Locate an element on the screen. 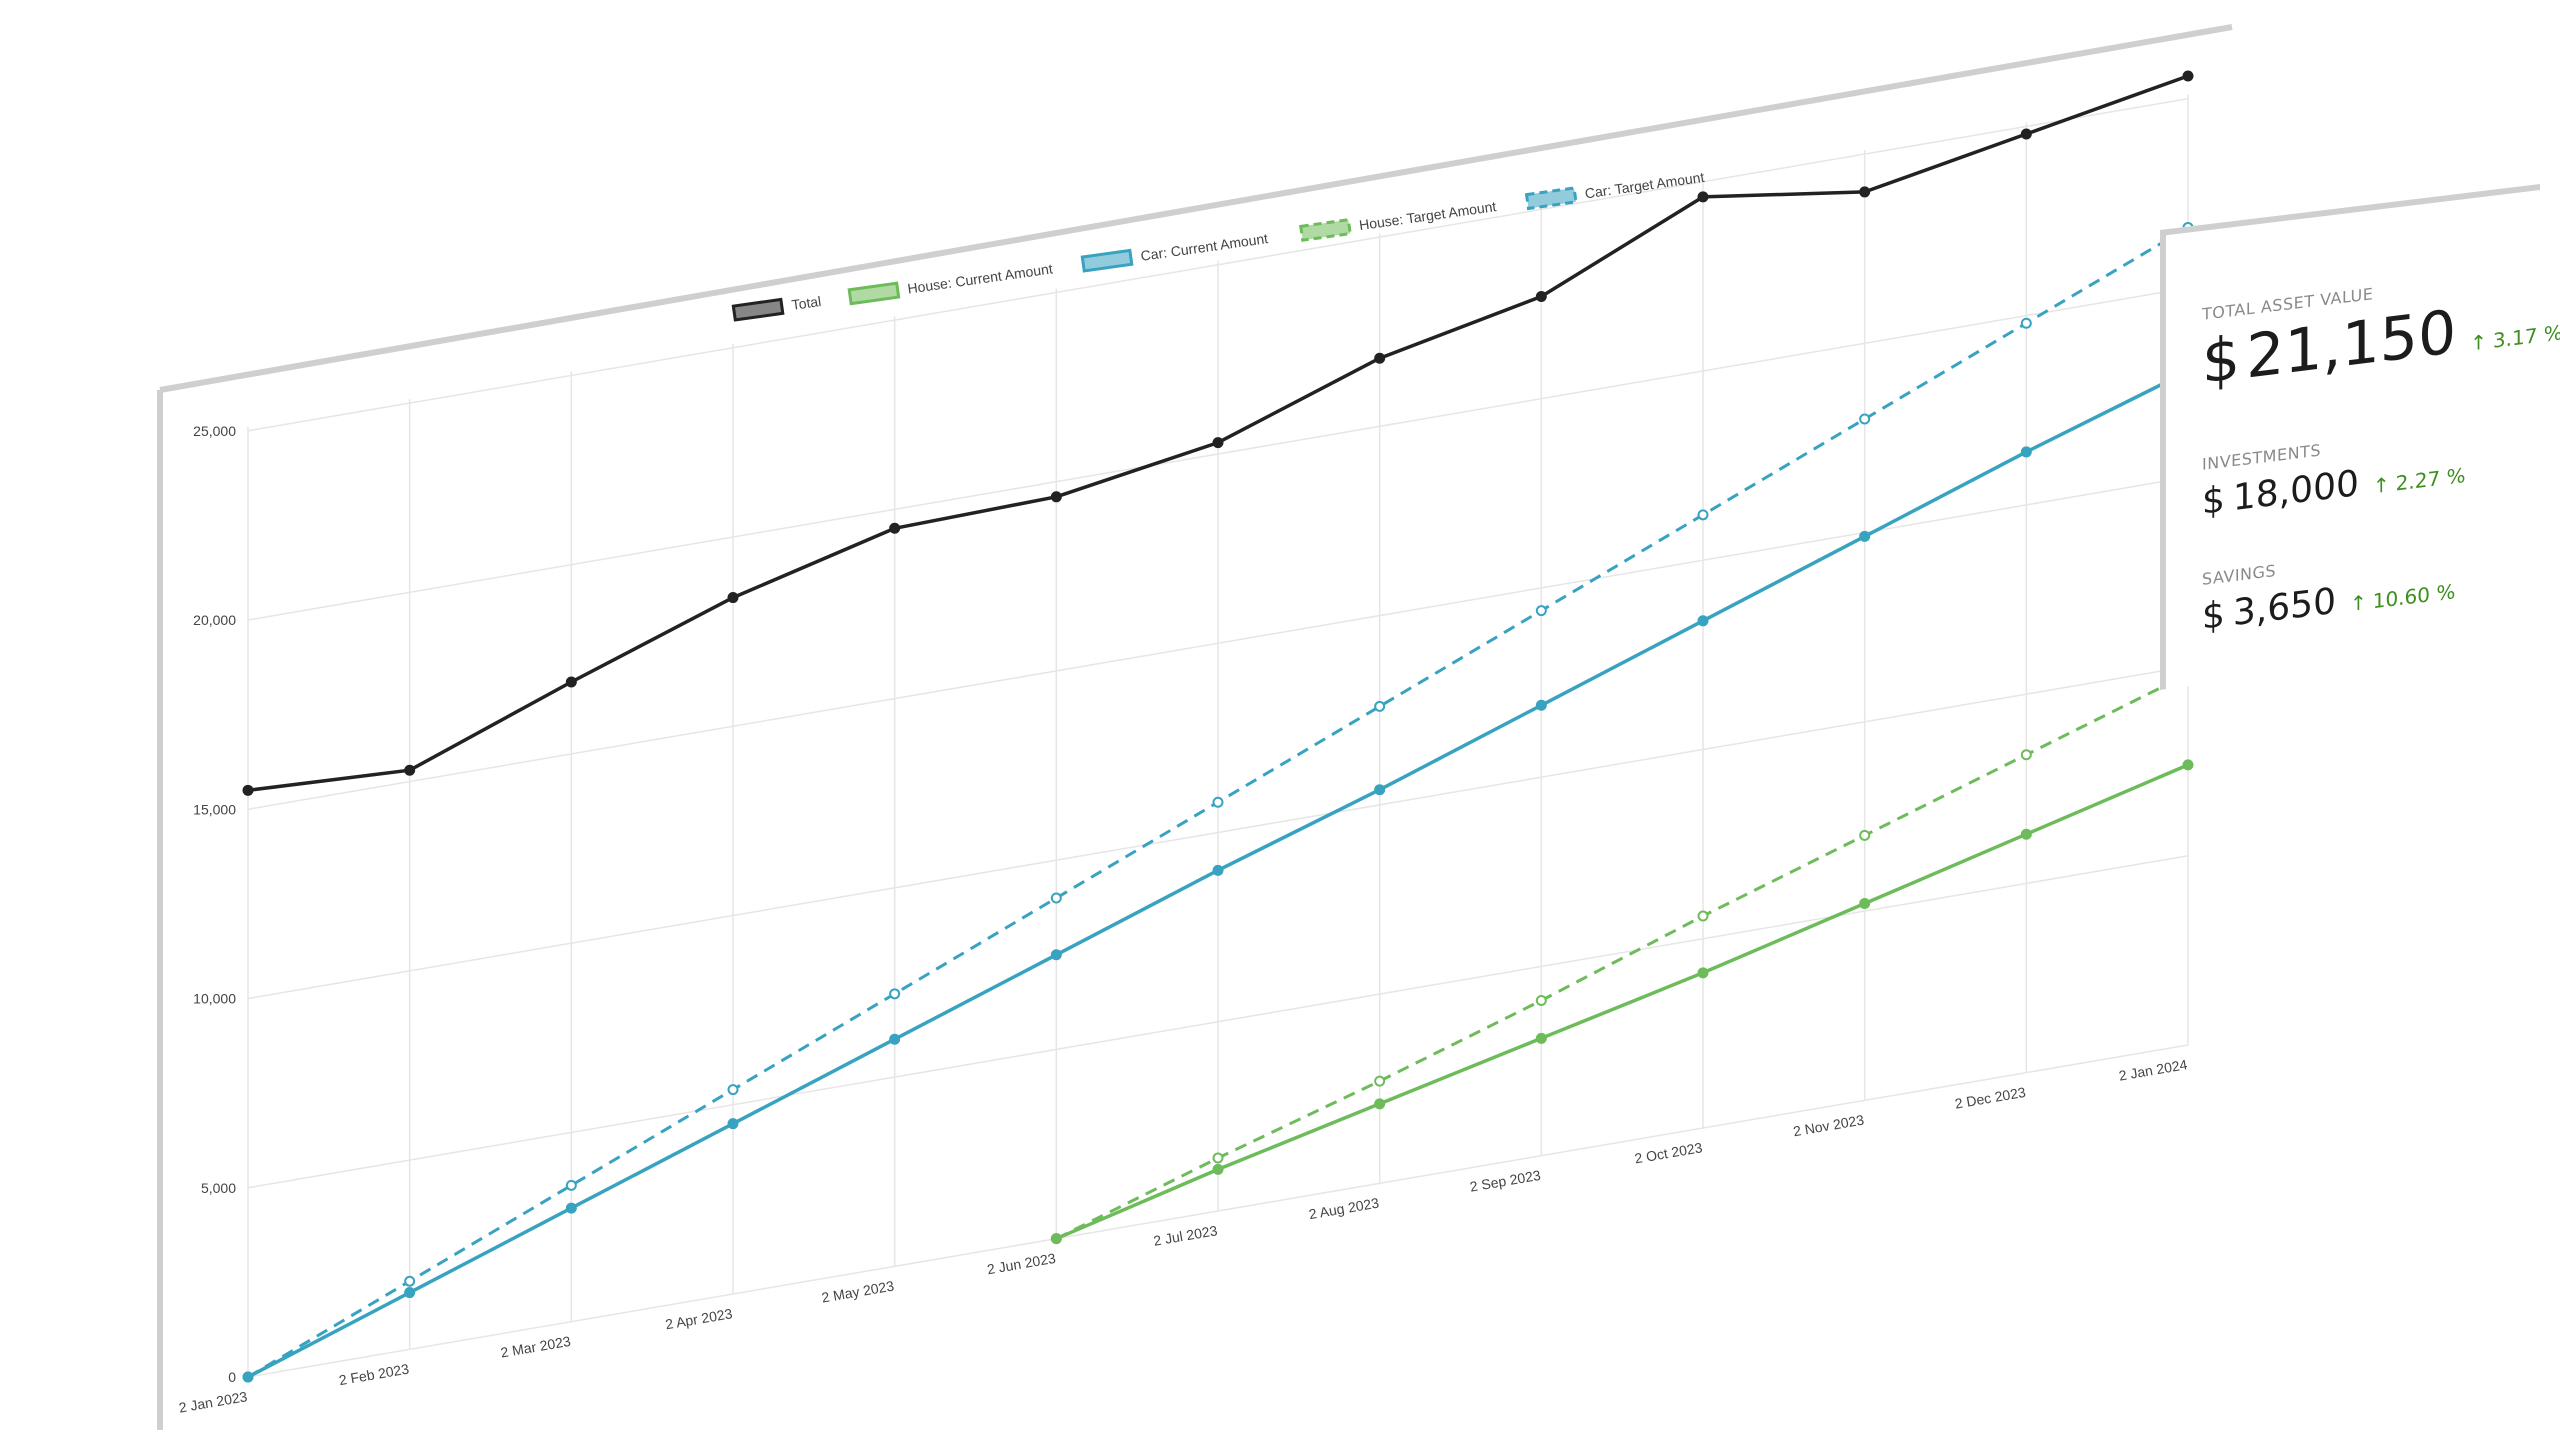  y-tick-label: 5,000 is located at coordinates (218, 1188).